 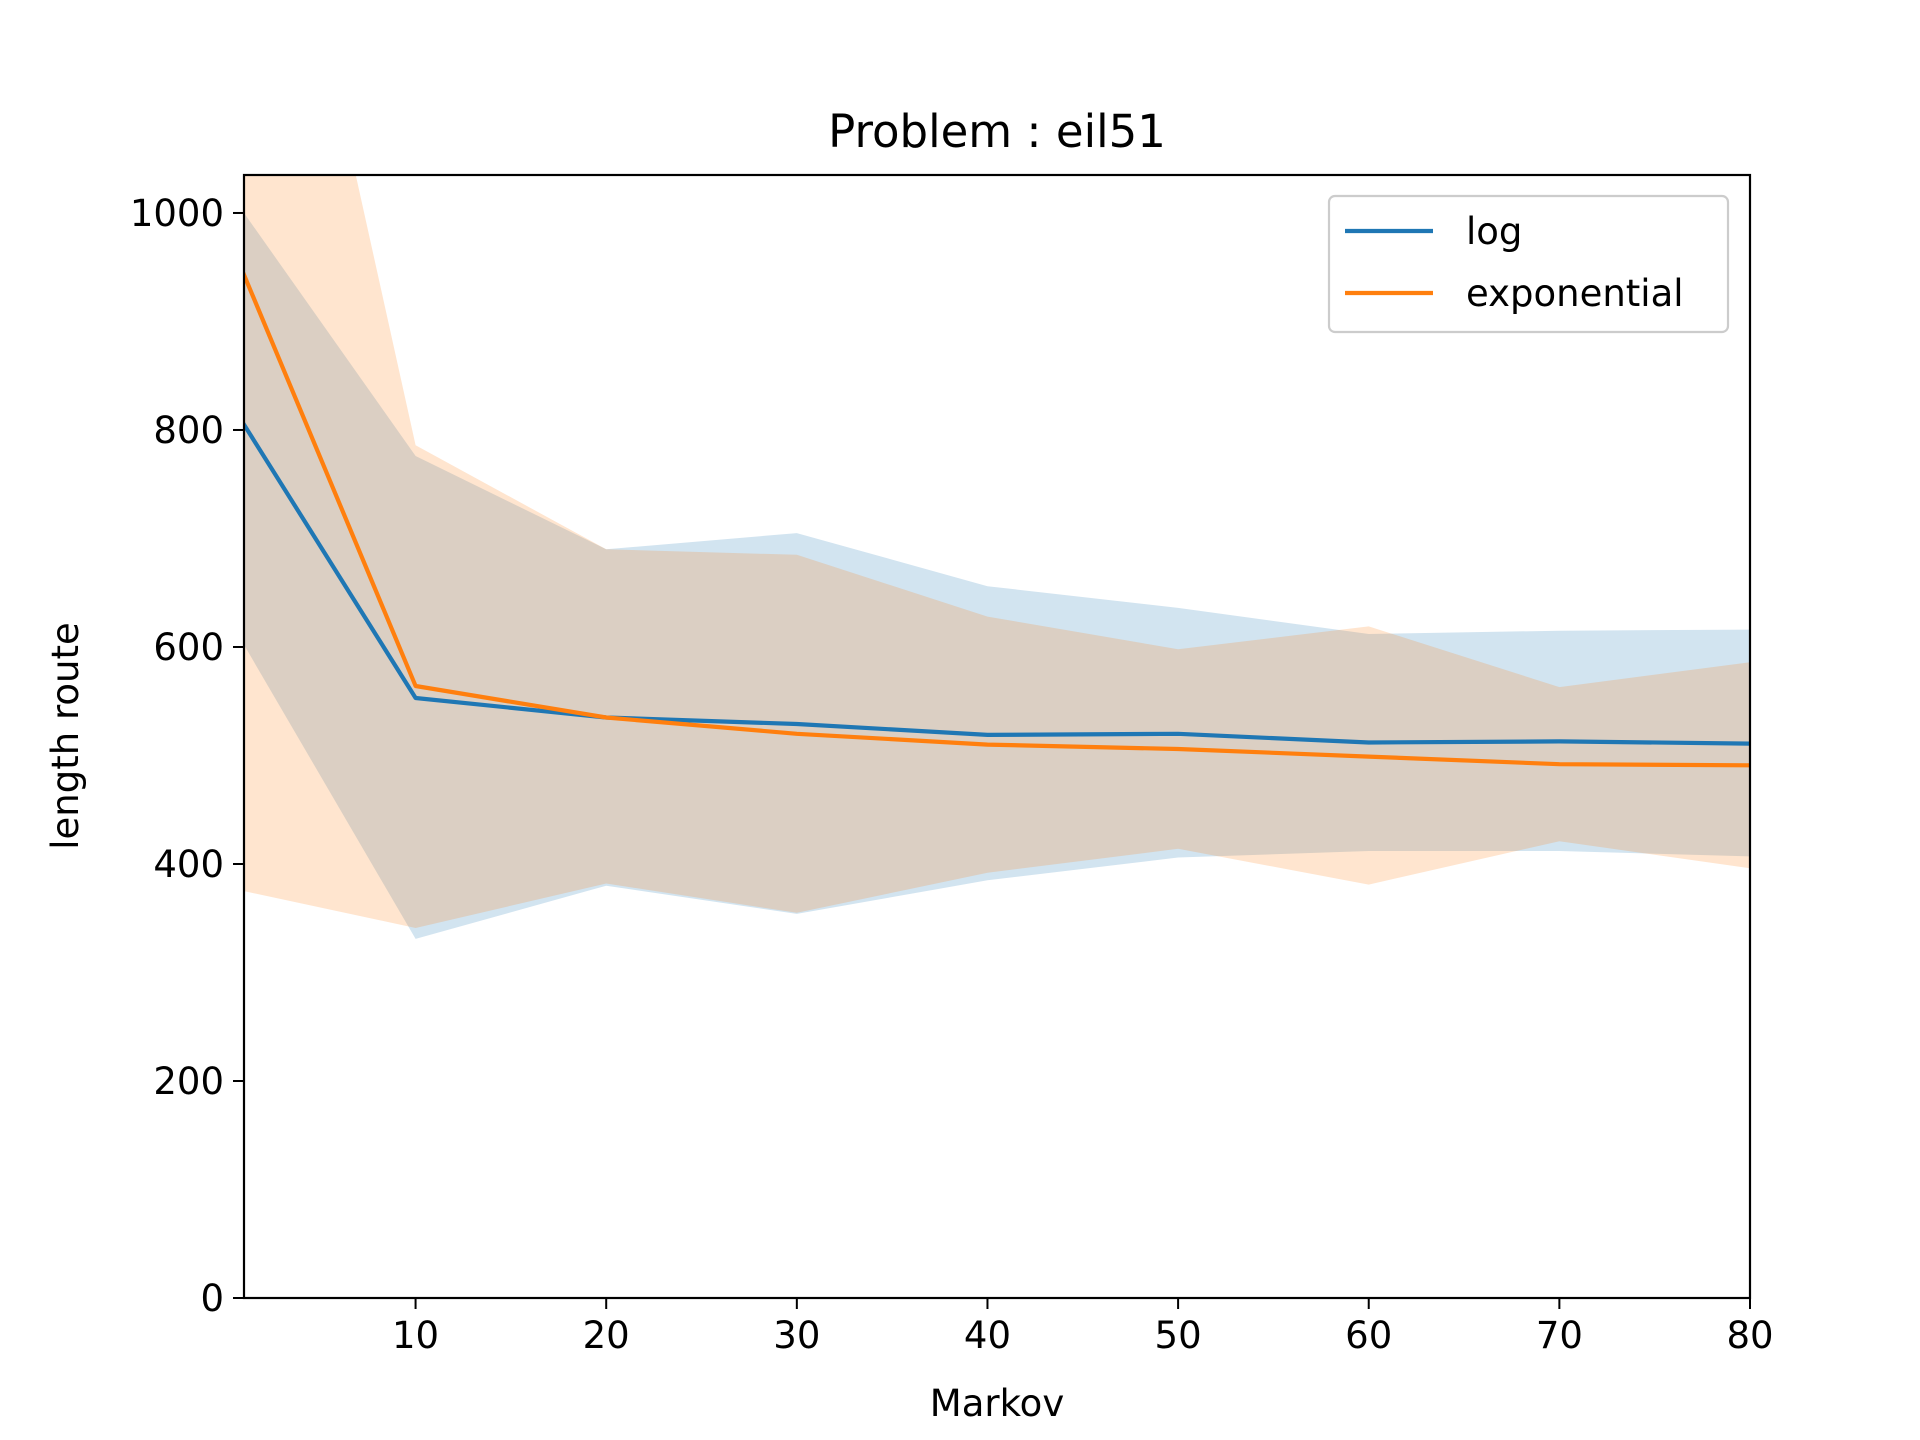 I want to click on y-tick-label: 200, so click(x=188, y=1081).